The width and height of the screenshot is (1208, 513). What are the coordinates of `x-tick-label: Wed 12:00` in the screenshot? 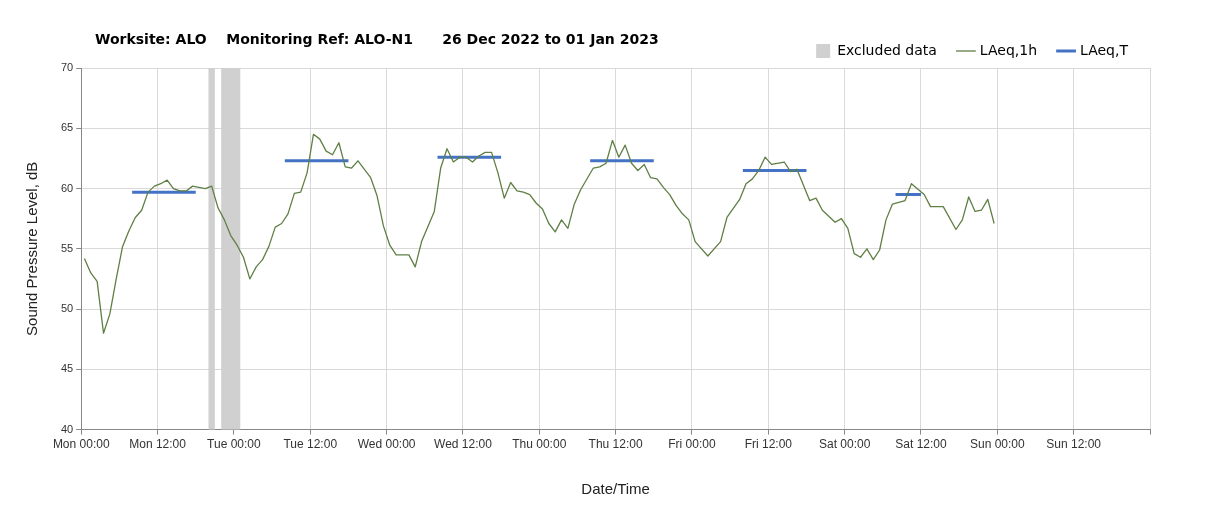 It's located at (463, 444).